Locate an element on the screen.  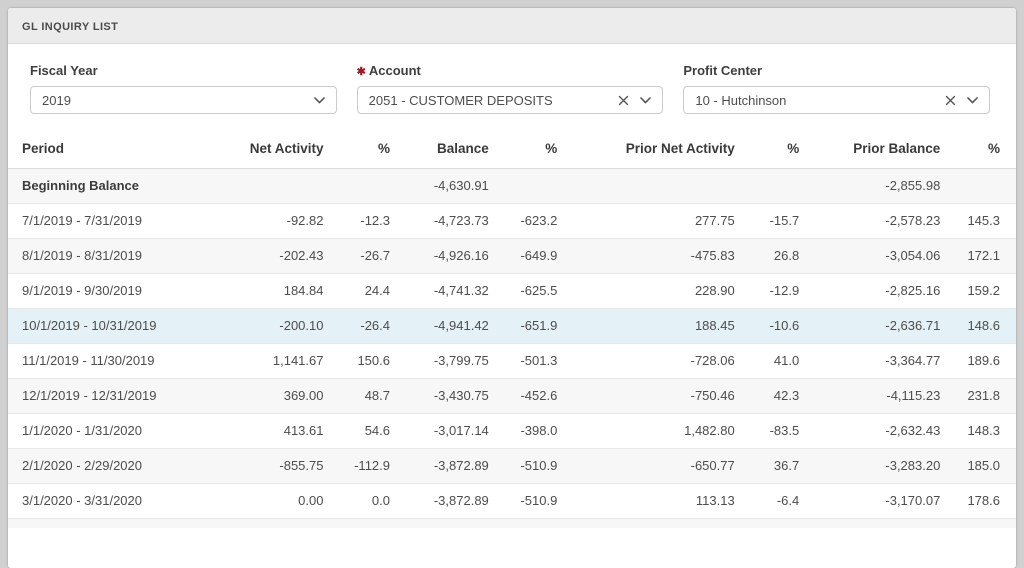
table-cell: 178.6 is located at coordinates (978, 500).